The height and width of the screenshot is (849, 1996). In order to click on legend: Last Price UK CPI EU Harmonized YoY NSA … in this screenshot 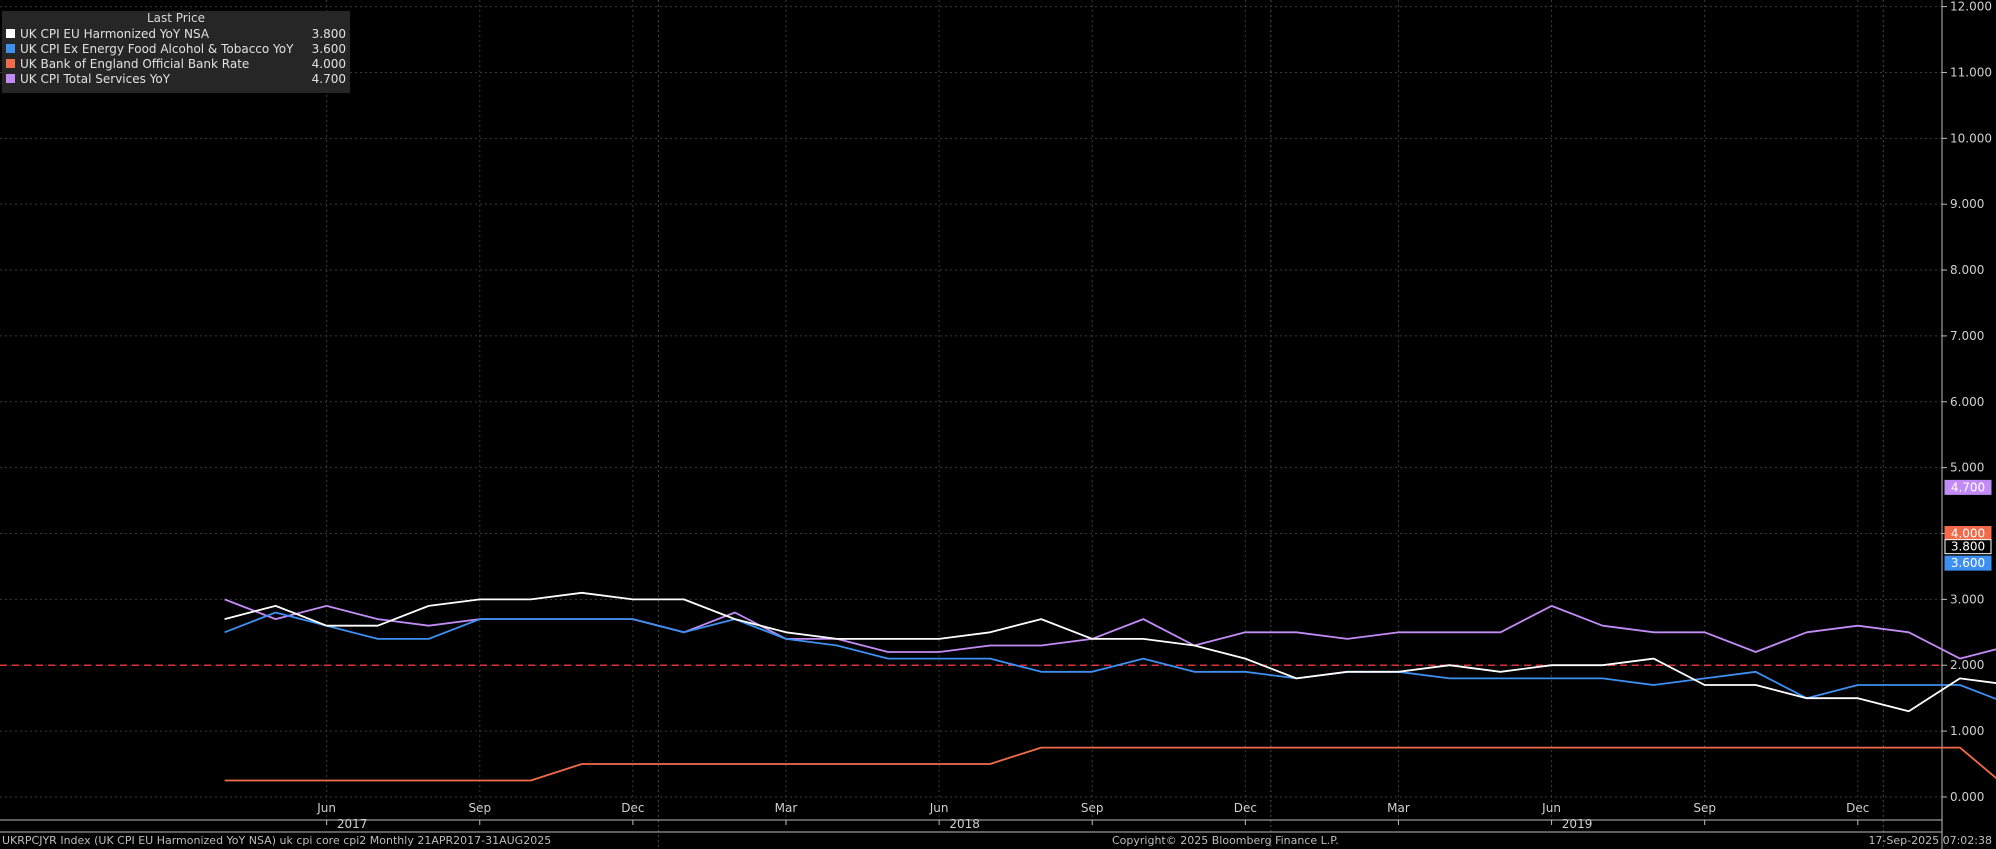, I will do `click(176, 52)`.